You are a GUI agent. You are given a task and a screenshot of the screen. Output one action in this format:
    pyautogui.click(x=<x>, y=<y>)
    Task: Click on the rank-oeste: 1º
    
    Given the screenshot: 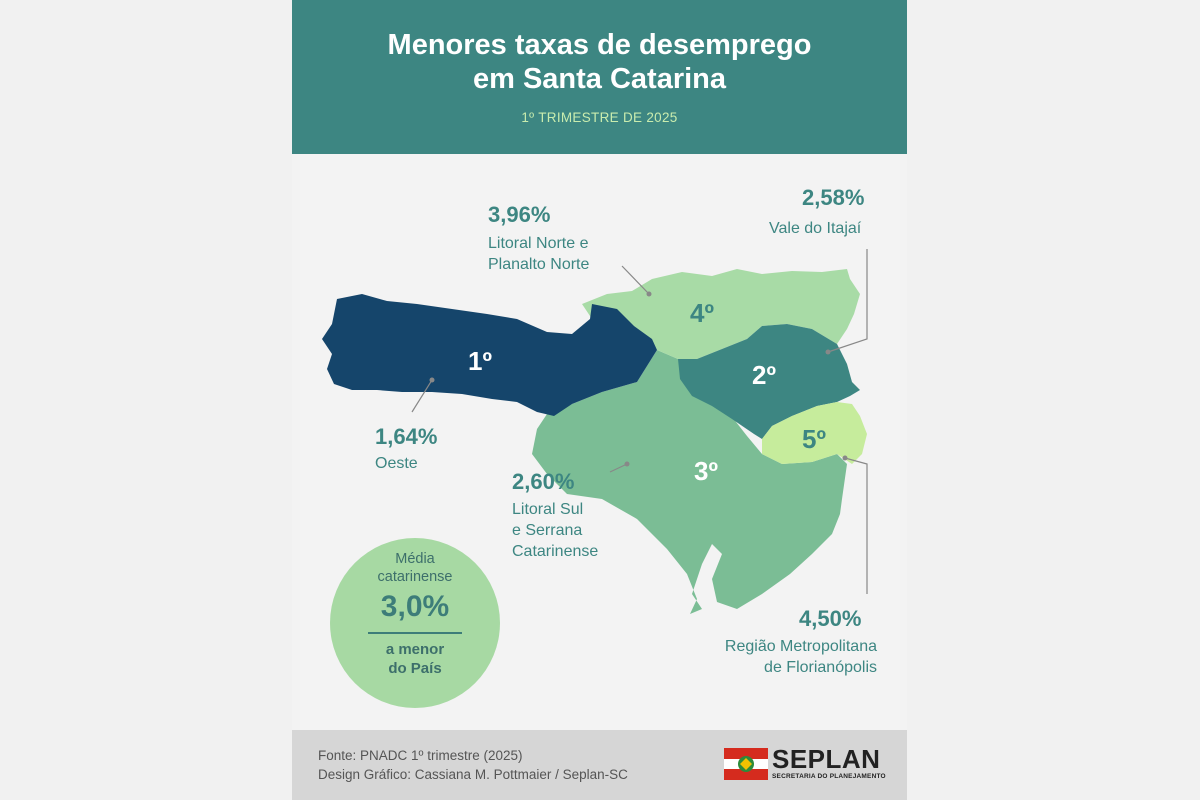 What is the action you would take?
    pyautogui.click(x=480, y=361)
    